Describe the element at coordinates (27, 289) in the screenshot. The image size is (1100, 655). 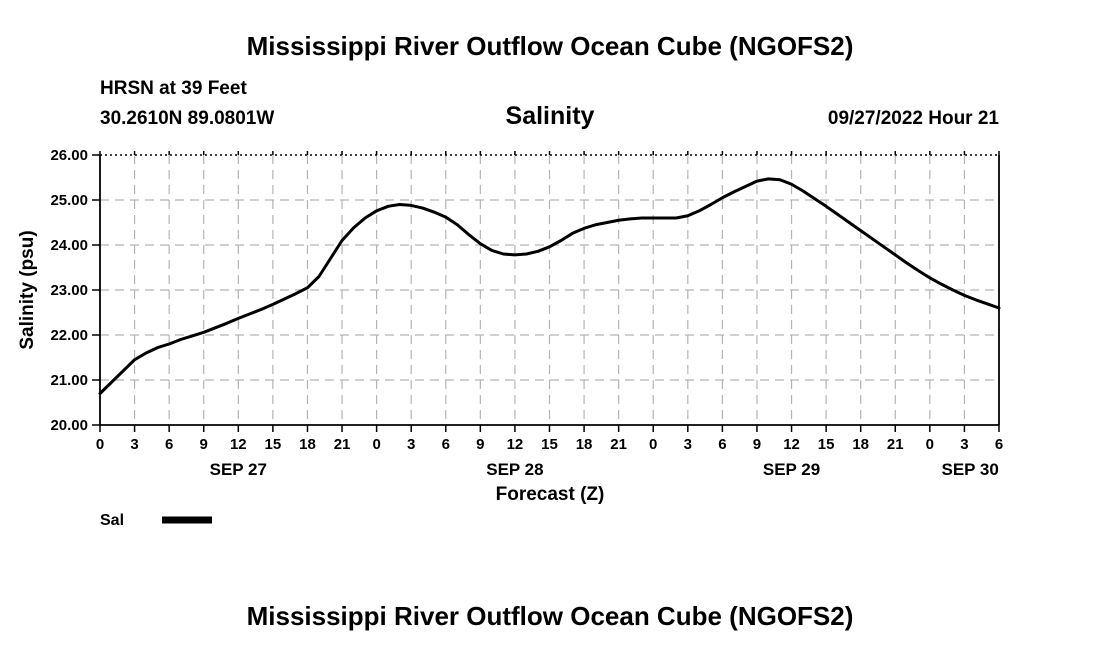
I see `y-axis-label: Salinity (psu)` at that location.